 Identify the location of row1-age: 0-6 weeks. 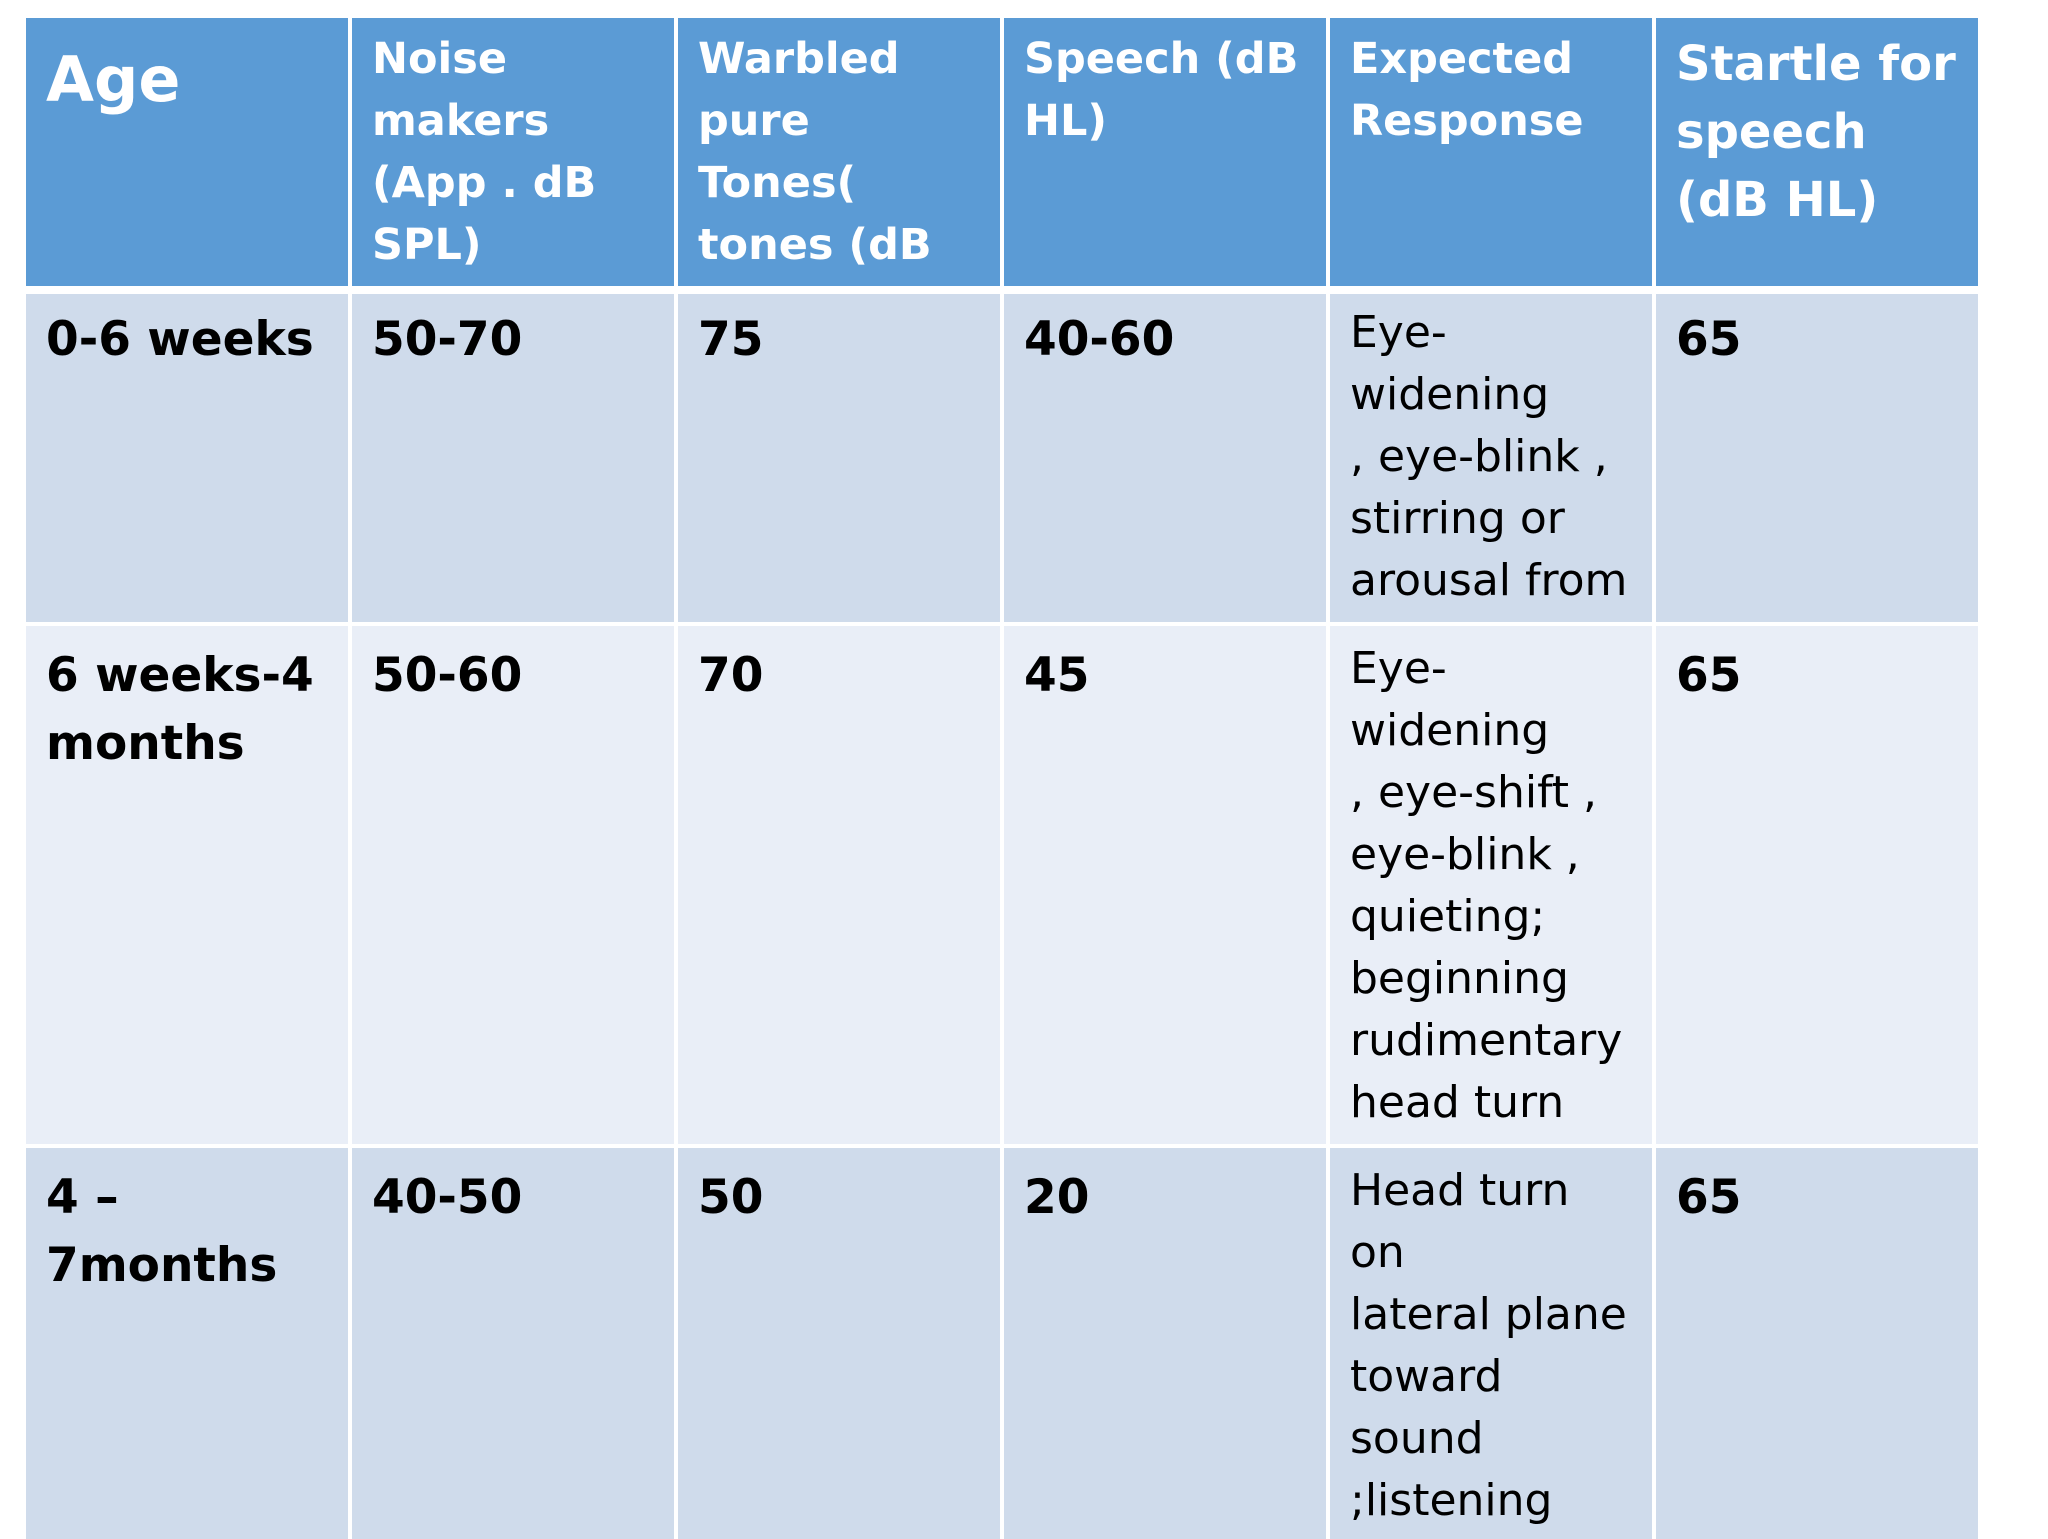
(187, 456).